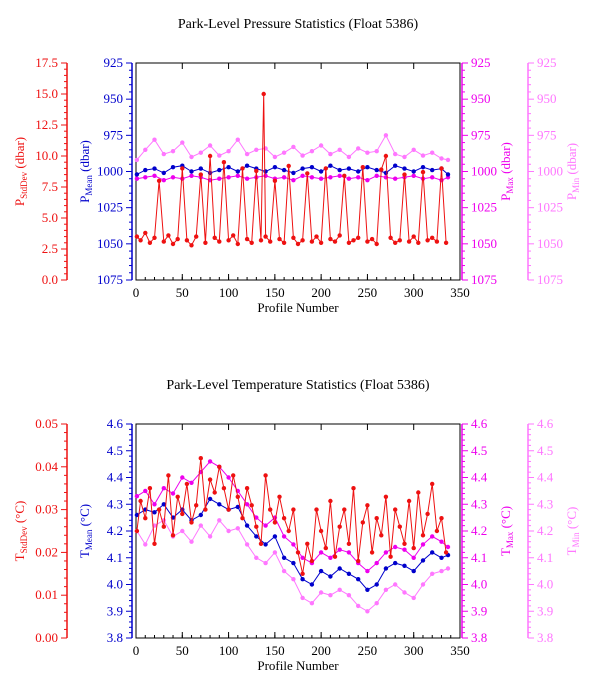 Image resolution: width=603 pixels, height=696 pixels. Describe the element at coordinates (545, 637) in the screenshot. I see `min-y-tick-label: 3.8` at that location.